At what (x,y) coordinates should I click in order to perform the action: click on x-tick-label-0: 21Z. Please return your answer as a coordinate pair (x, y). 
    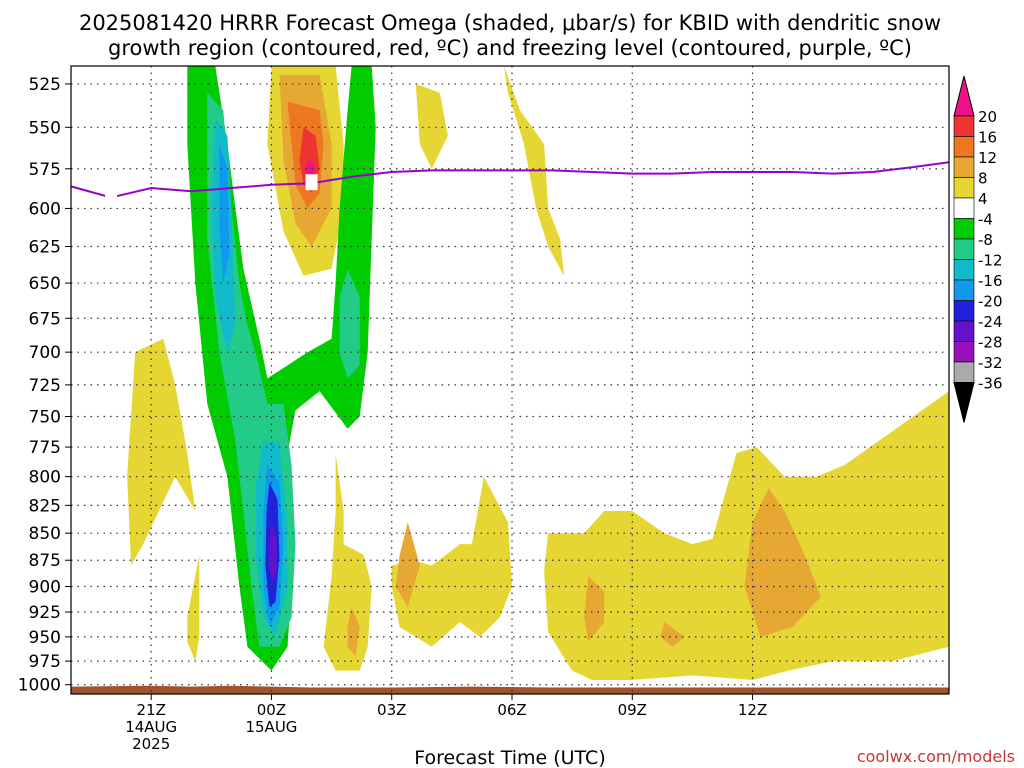
    Looking at the image, I should click on (150, 710).